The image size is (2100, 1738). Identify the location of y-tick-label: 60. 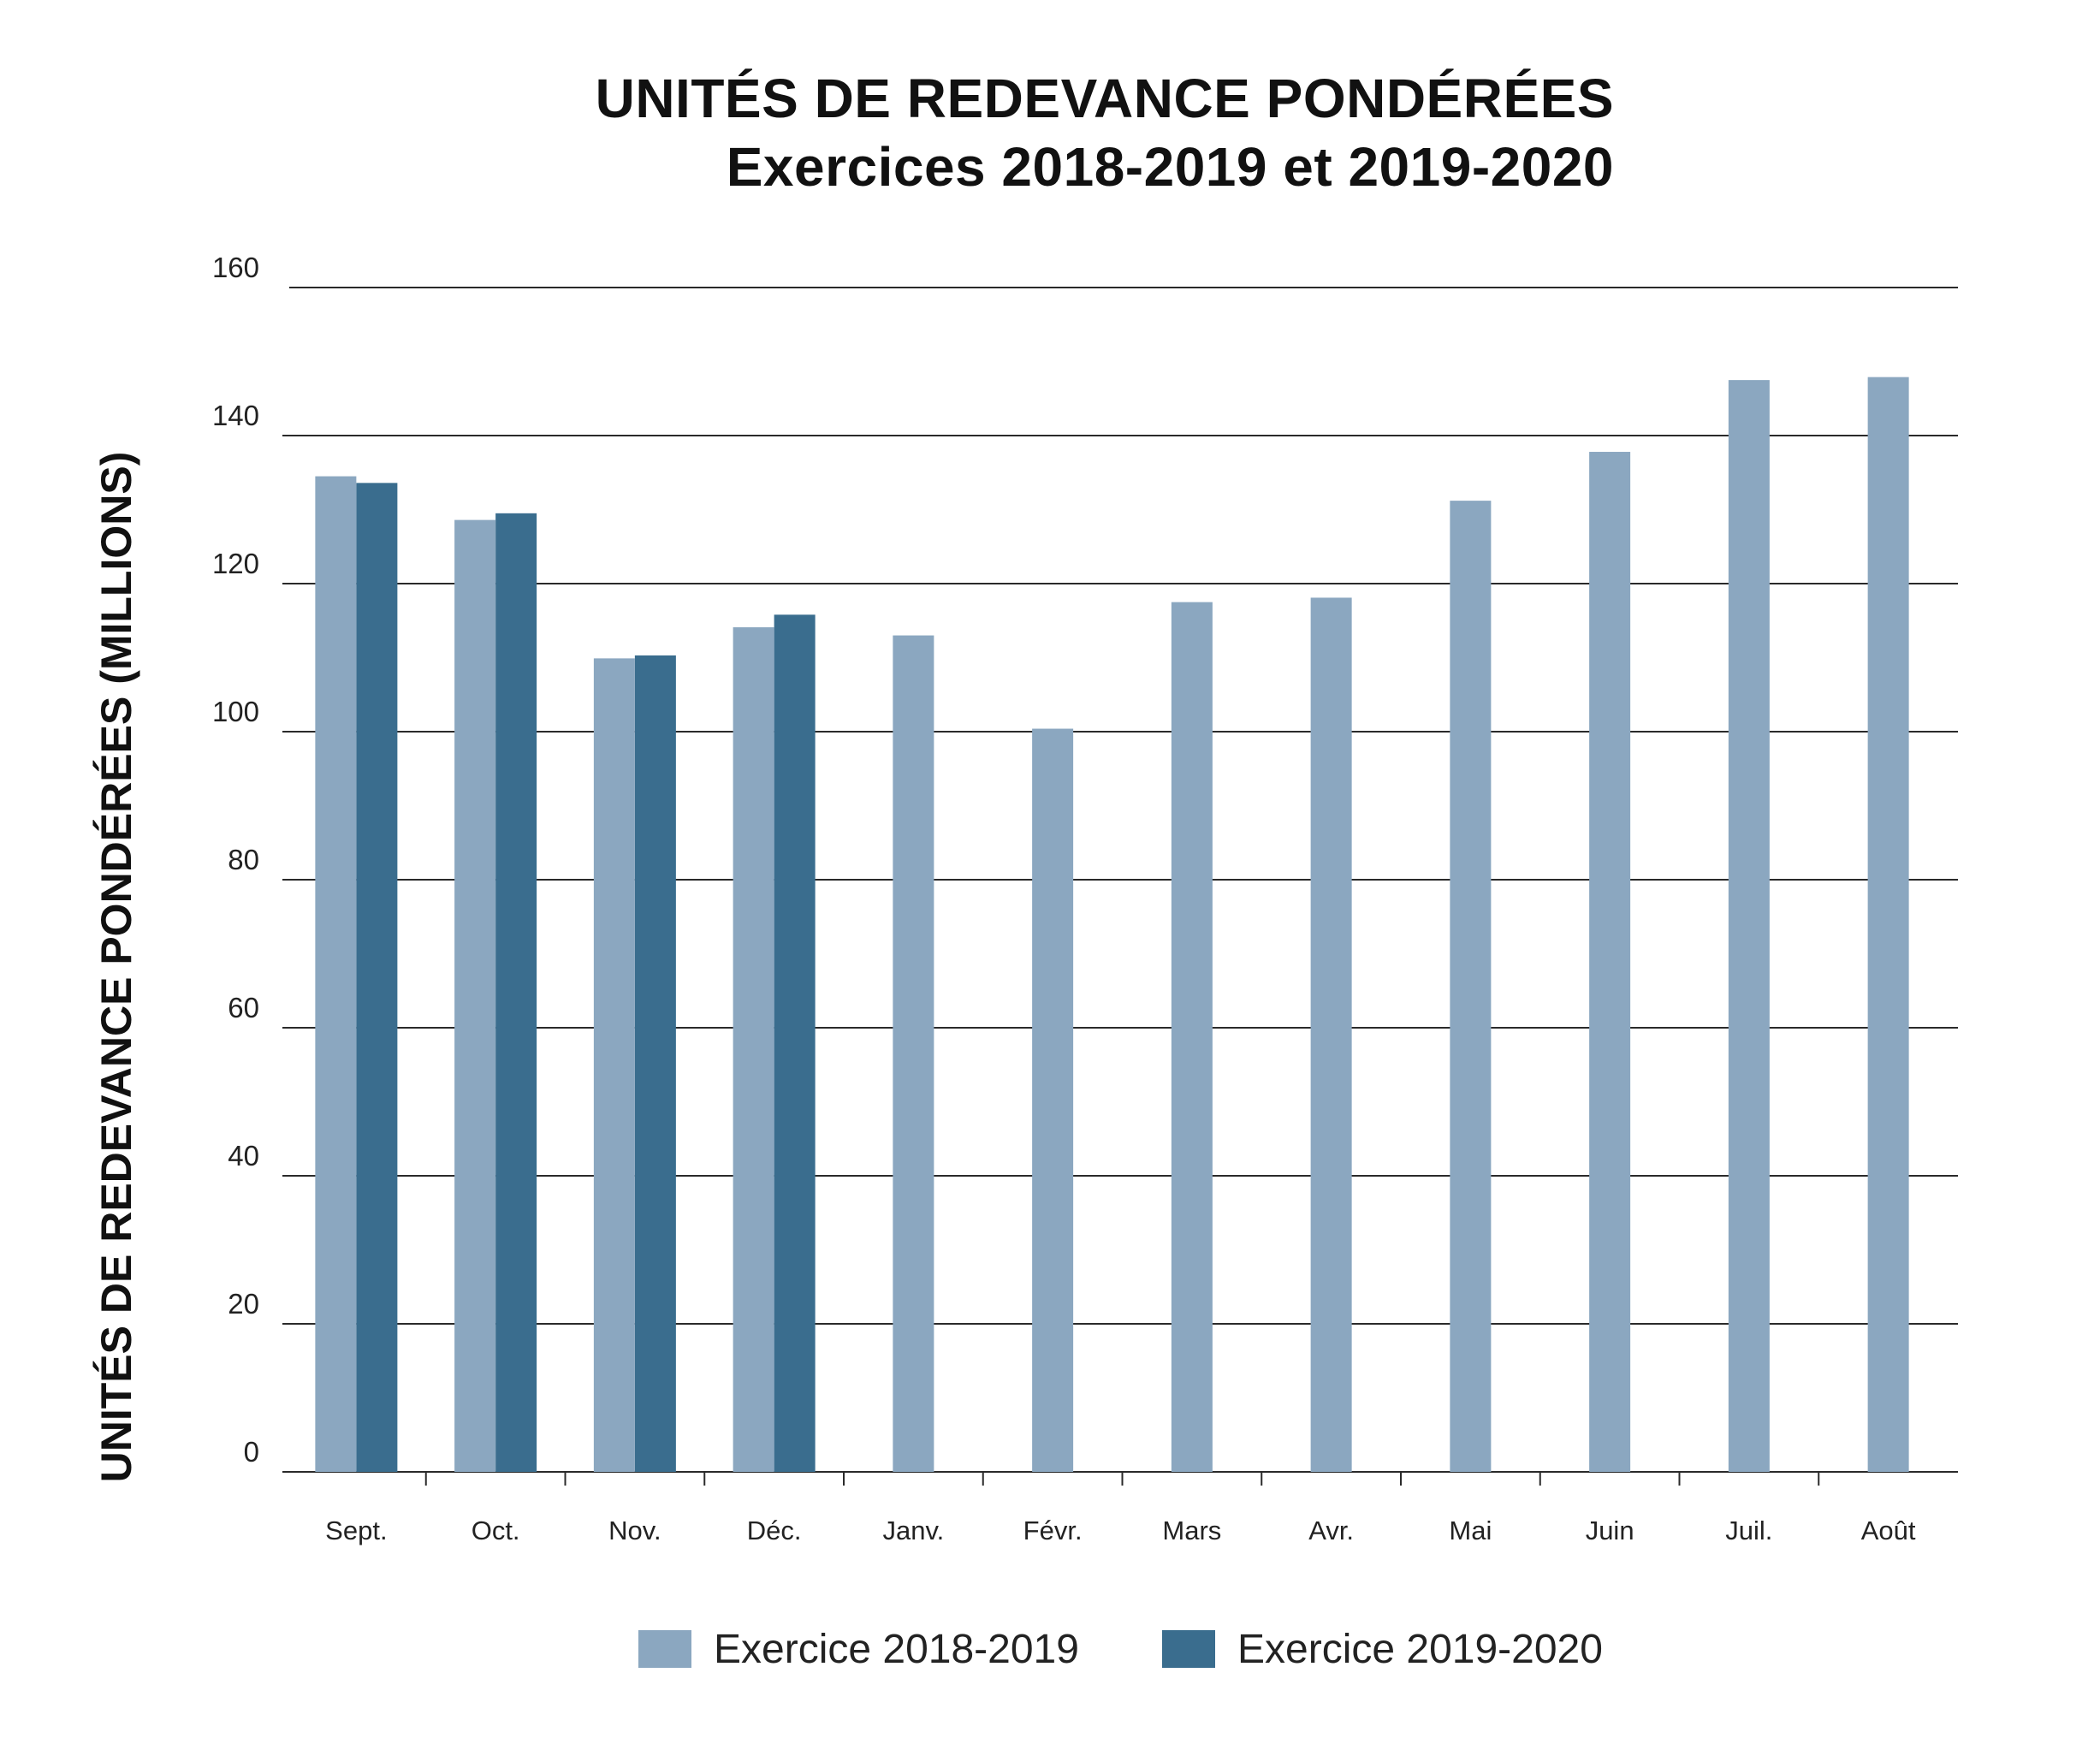
(243, 1007).